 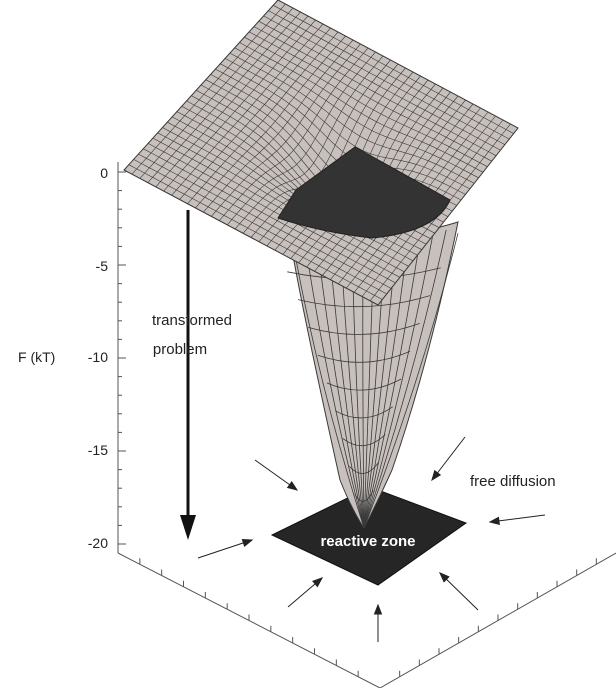 What do you see at coordinates (192, 320) in the screenshot?
I see `transformed-label-line1: transformed` at bounding box center [192, 320].